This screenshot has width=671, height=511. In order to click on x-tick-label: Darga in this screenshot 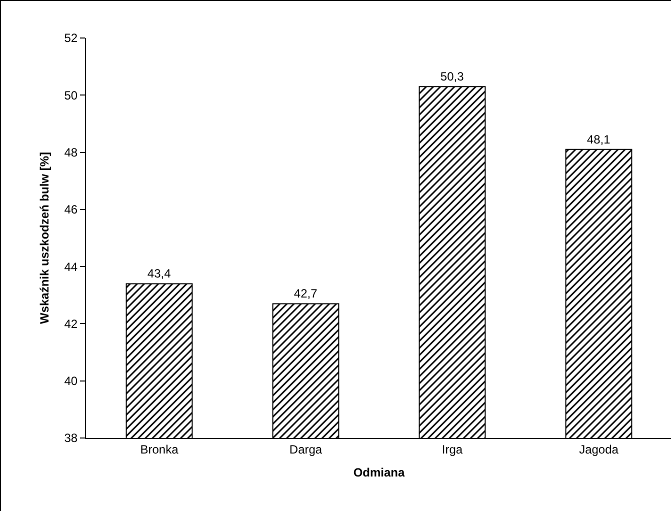, I will do `click(305, 449)`.